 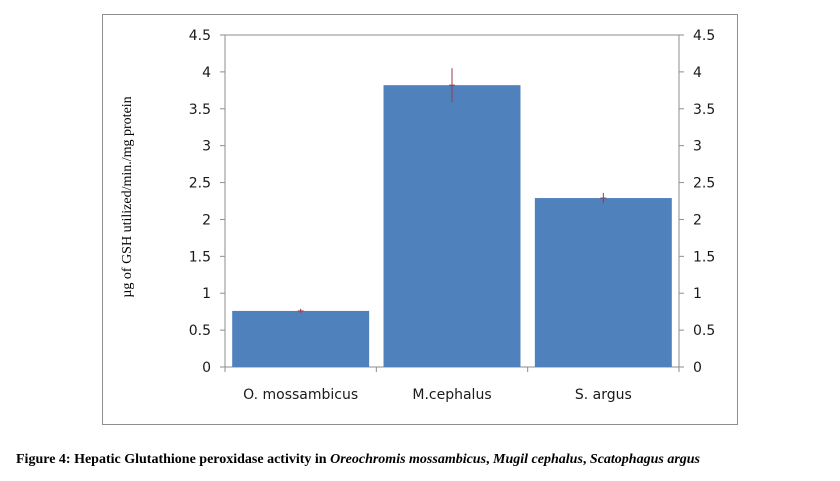 What do you see at coordinates (697, 147) in the screenshot?
I see `y-tick-label-right: 3` at bounding box center [697, 147].